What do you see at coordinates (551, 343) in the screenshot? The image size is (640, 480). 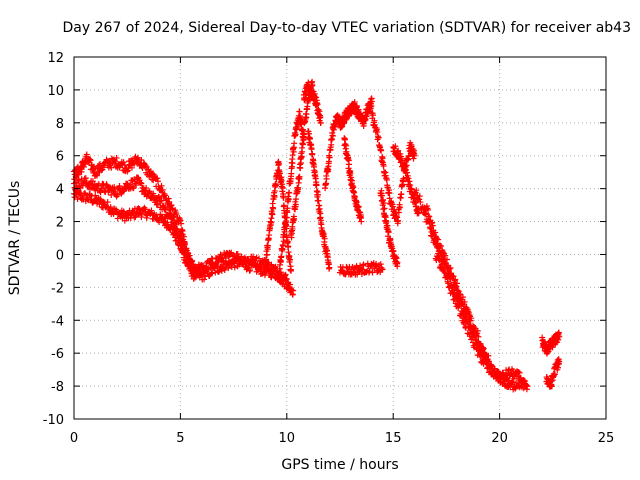 I see `series-late-track-22h` at bounding box center [551, 343].